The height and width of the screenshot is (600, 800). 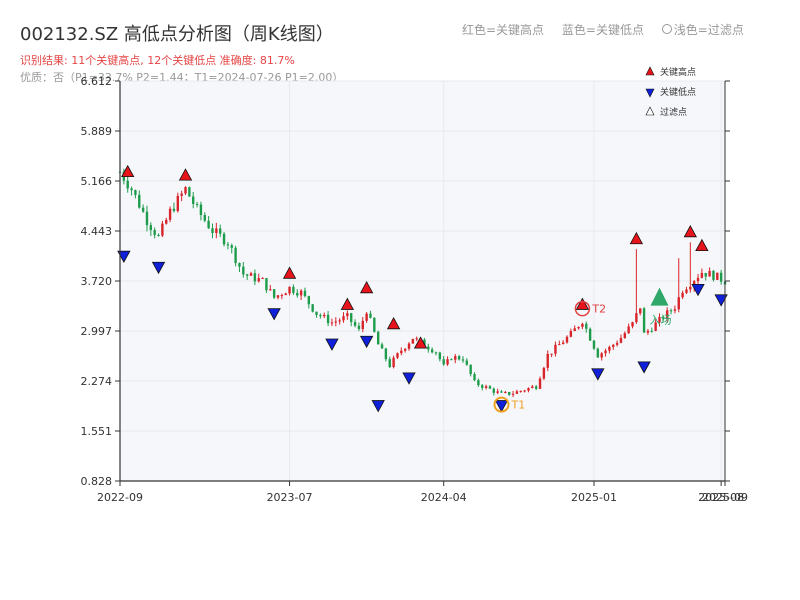 I want to click on y-tick-label: 4.443, so click(x=97, y=231).